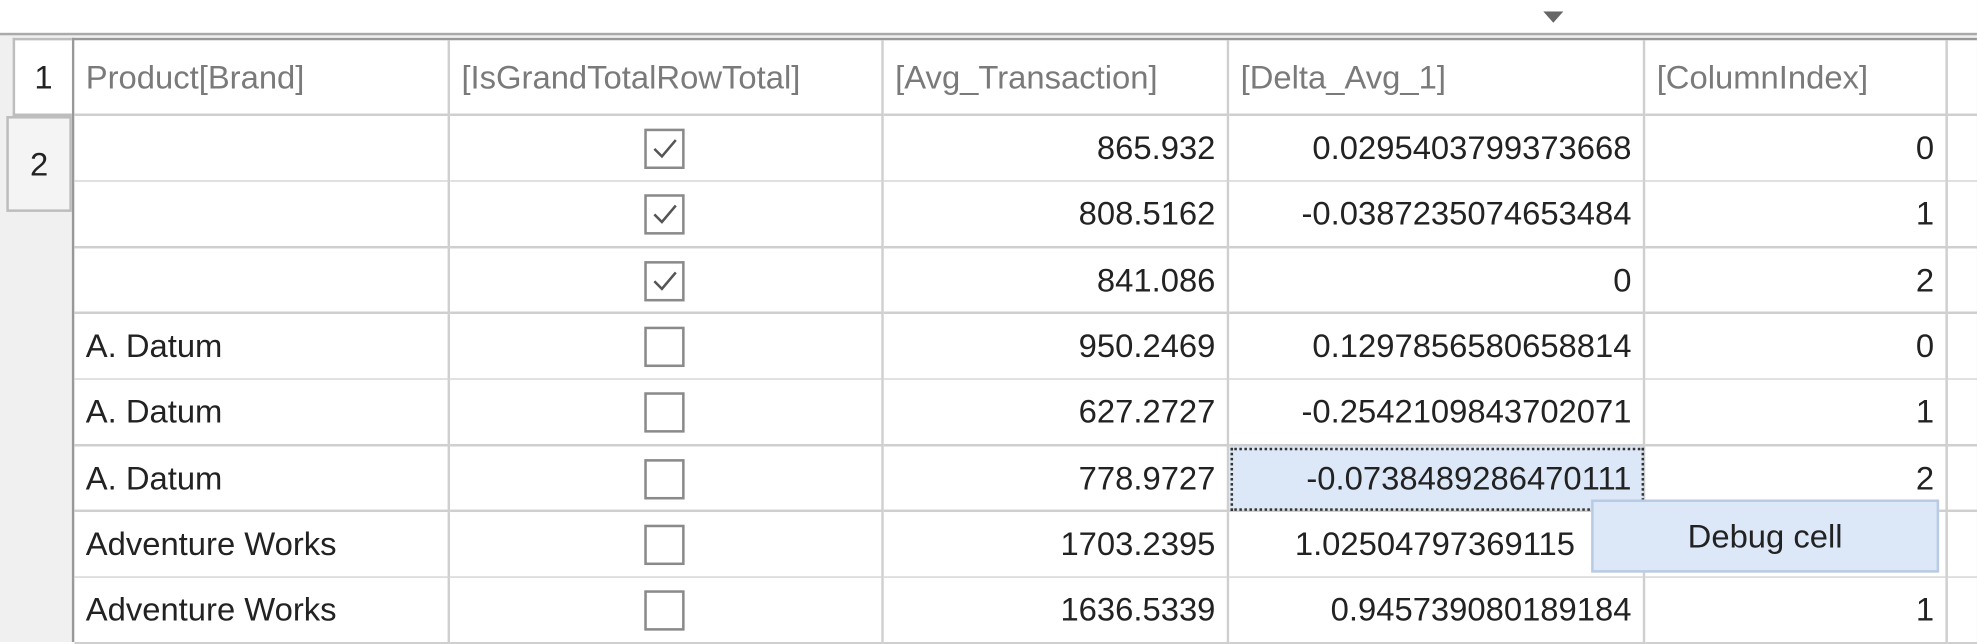 The image size is (1977, 644). I want to click on dropdown-arrow, so click(1553, 17).